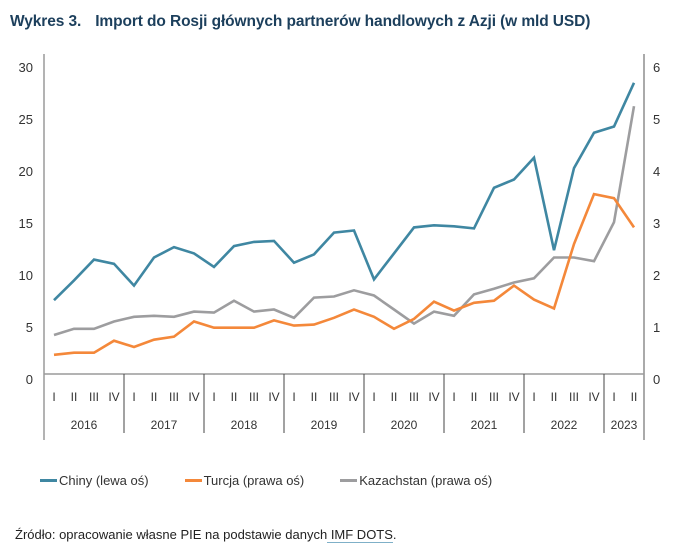 The height and width of the screenshot is (556, 690). I want to click on chart-number: Wykres 3., so click(46, 21).